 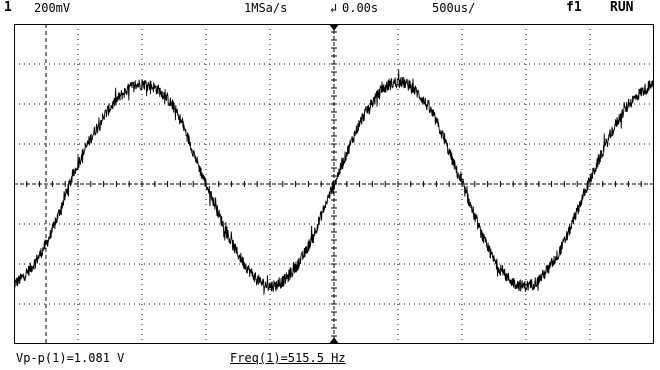 I want to click on freq-measurement: Freq(1)=515.5 Hz, so click(x=288, y=358).